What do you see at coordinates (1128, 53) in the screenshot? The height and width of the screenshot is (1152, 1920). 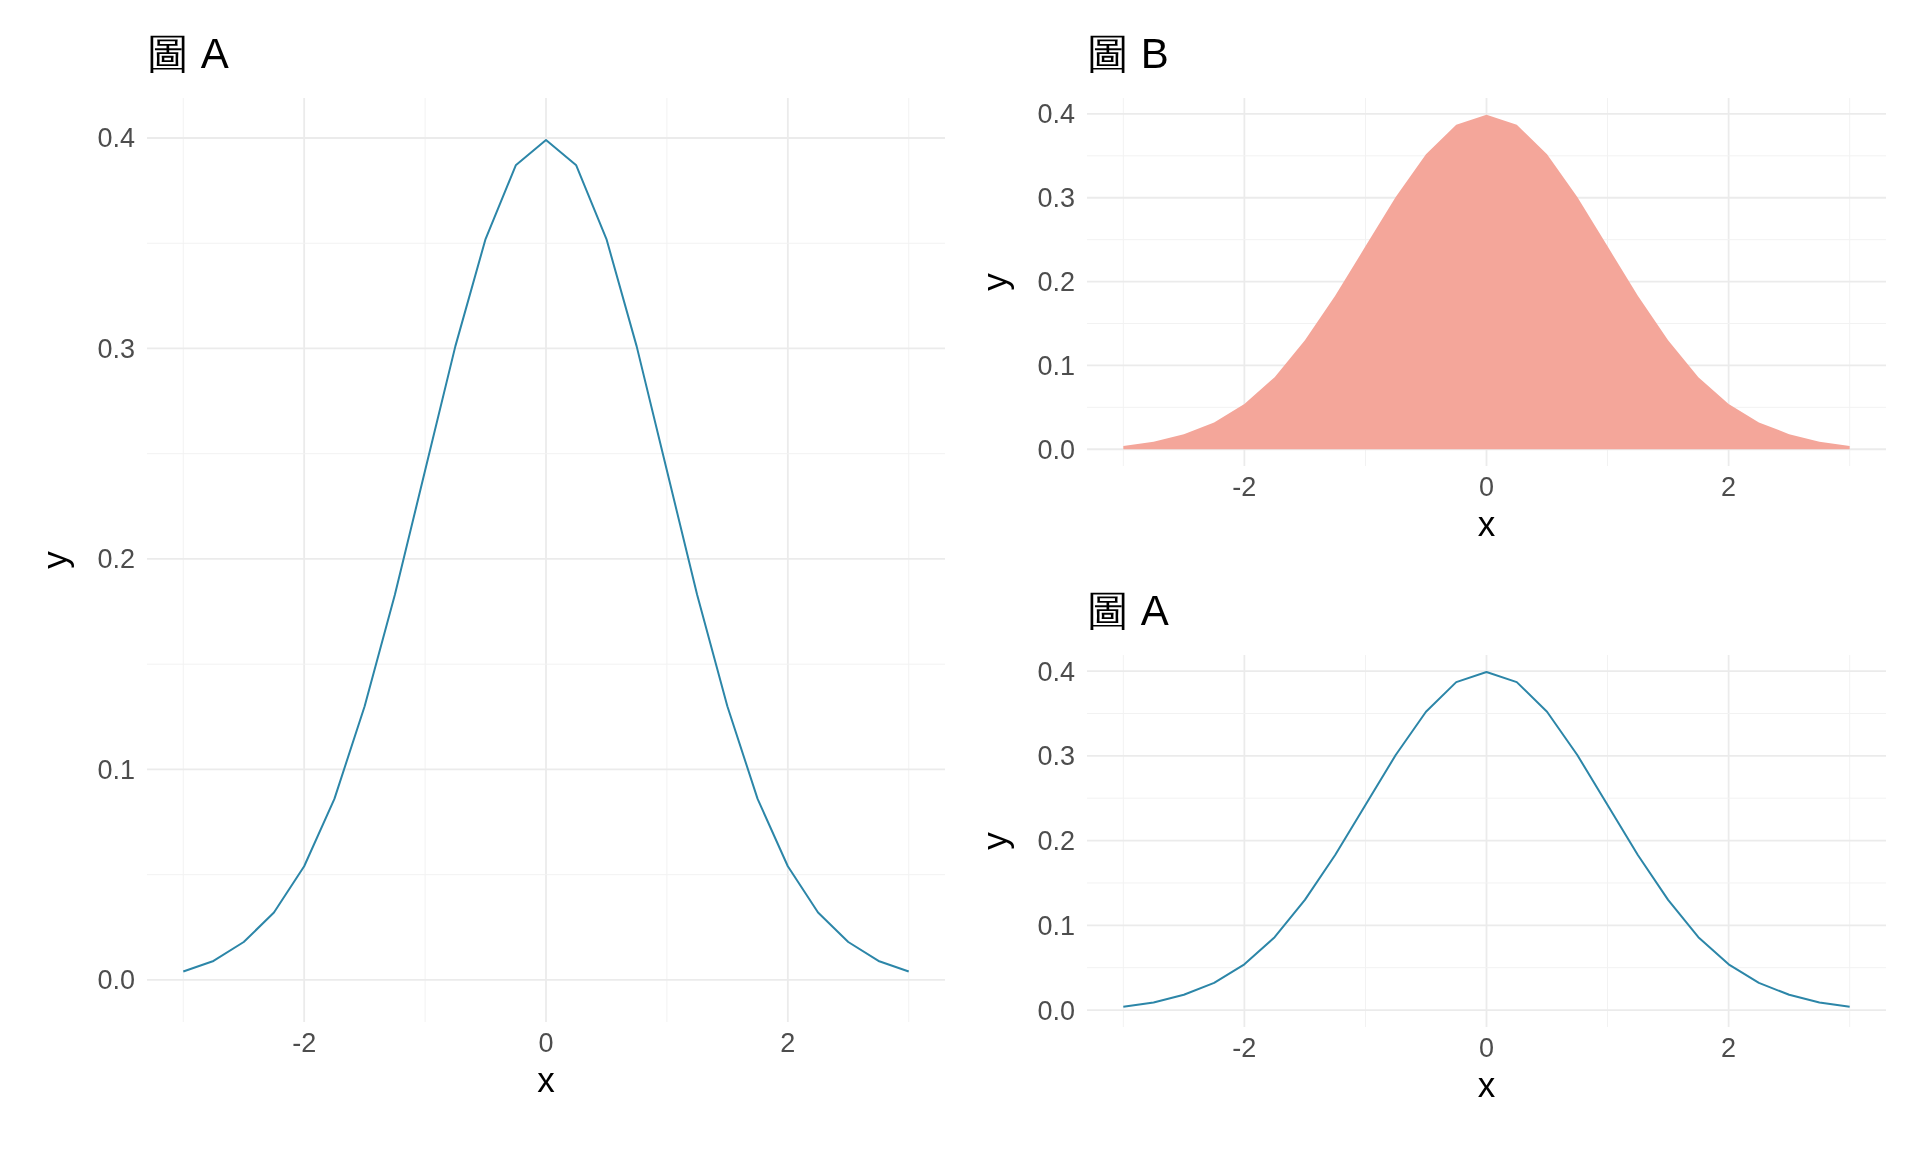 I see `chart-title: 圖 B` at bounding box center [1128, 53].